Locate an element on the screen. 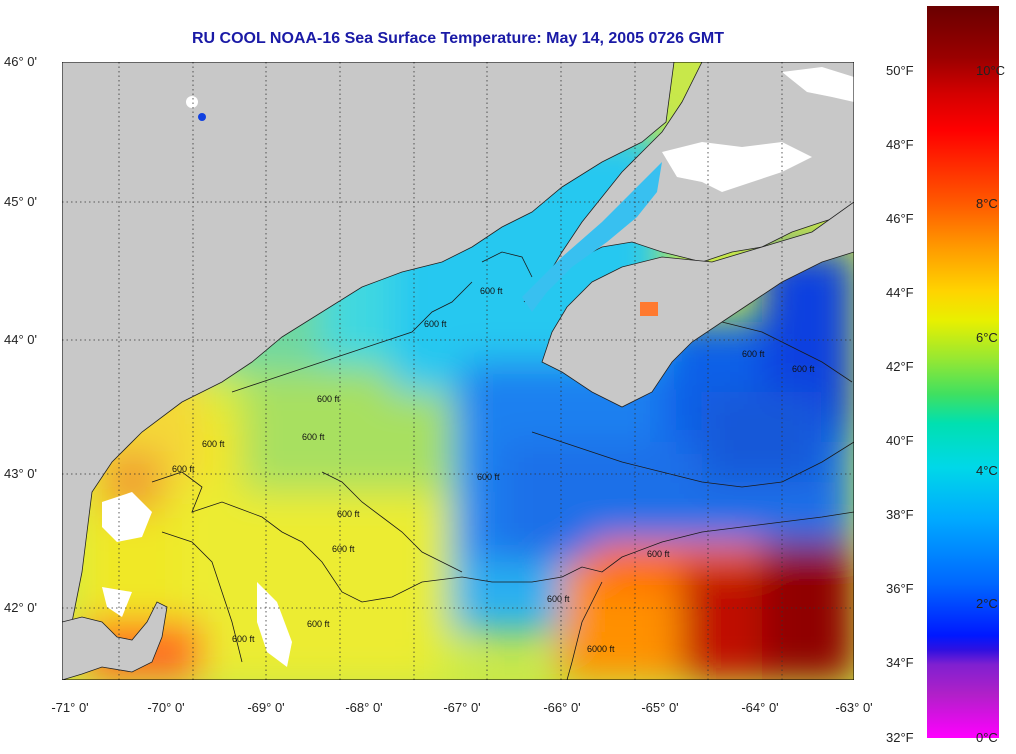 Image resolution: width=1016 pixels, height=754 pixels. lon-label: -71° 0' is located at coordinates (70, 707).